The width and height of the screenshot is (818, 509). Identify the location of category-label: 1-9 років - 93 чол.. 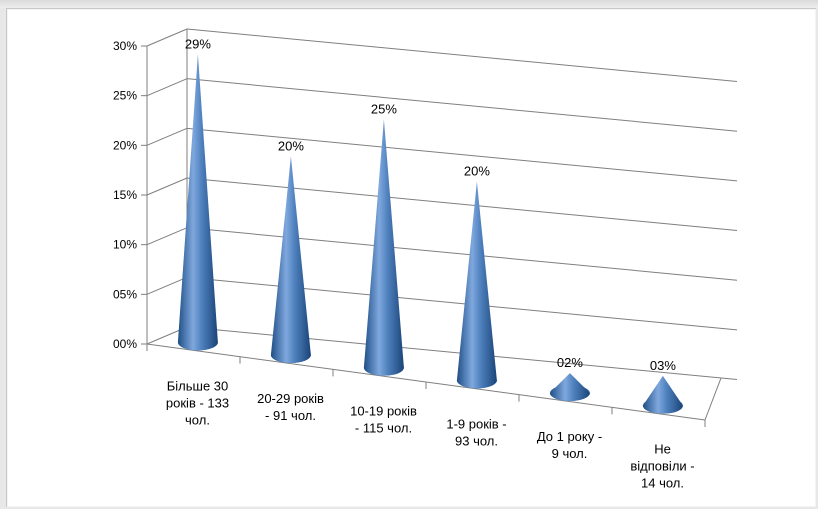
(476, 432).